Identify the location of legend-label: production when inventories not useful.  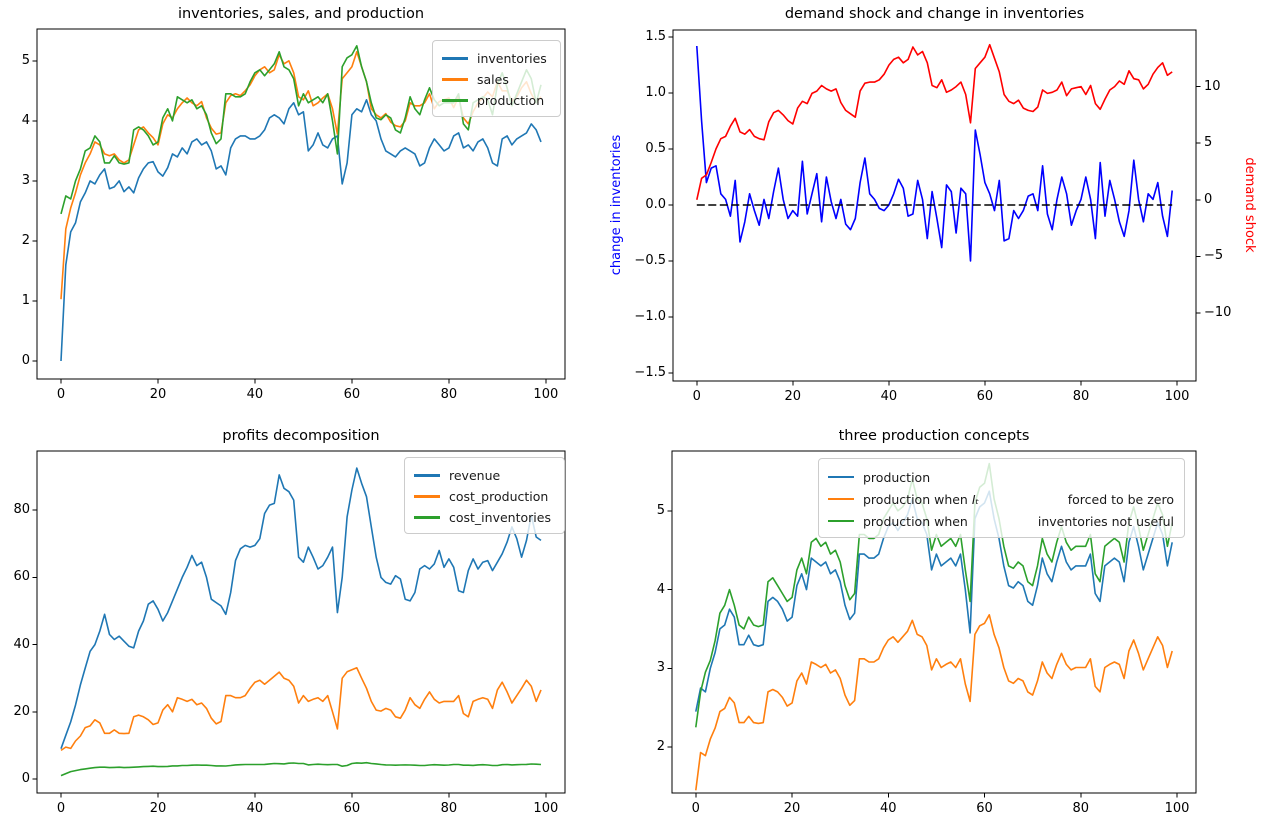
(1018, 521).